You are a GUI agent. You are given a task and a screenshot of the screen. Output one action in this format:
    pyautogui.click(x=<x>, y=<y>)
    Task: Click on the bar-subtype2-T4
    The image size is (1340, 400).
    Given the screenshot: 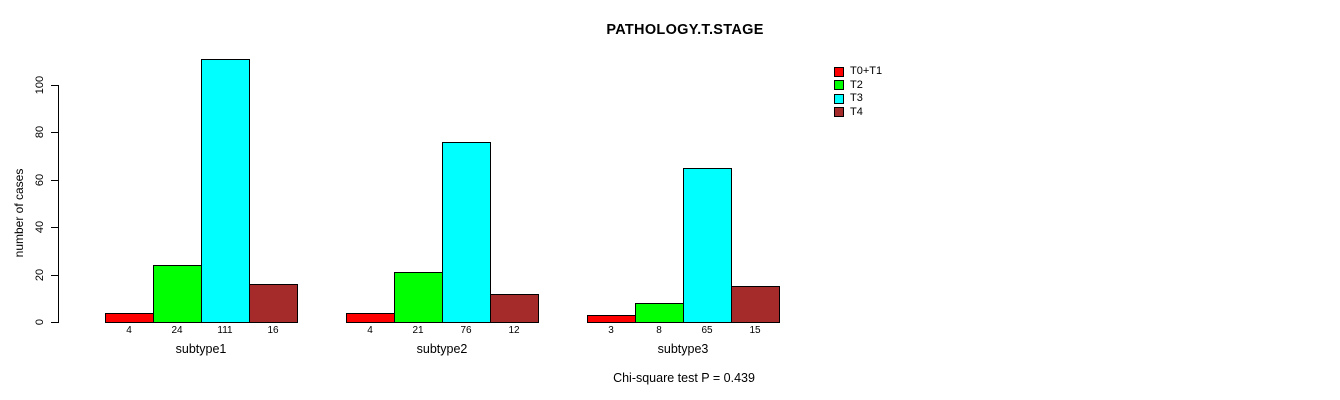 What is the action you would take?
    pyautogui.click(x=514, y=308)
    